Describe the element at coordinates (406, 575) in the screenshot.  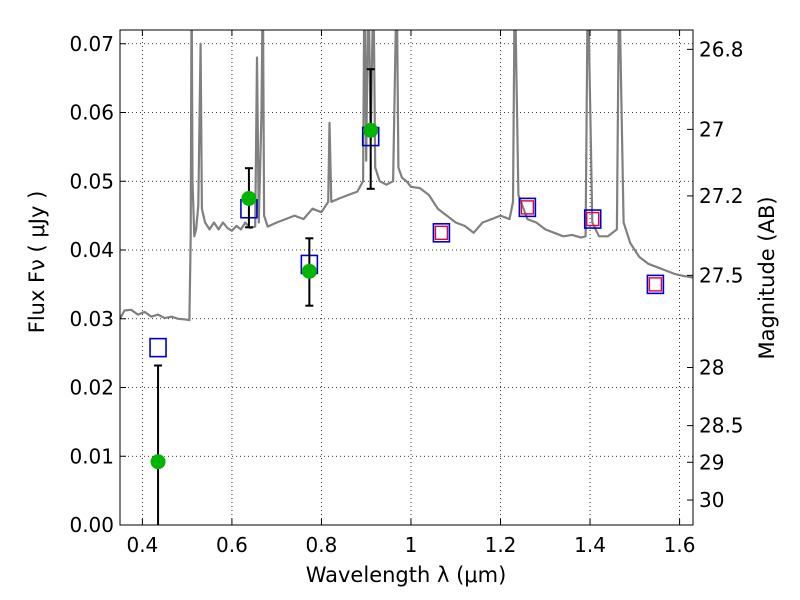
I see `x-axis-title: Wavelength λ (μm)` at that location.